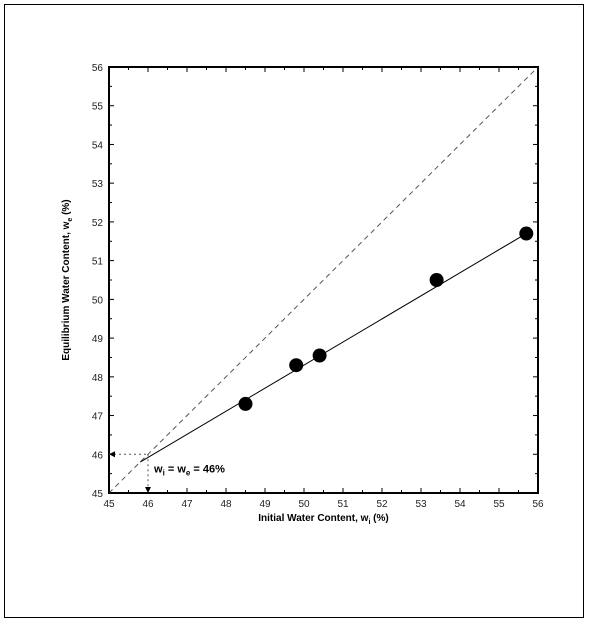 This screenshot has height=621, width=590. What do you see at coordinates (98, 107) in the screenshot?
I see `y-tick-label: 55` at bounding box center [98, 107].